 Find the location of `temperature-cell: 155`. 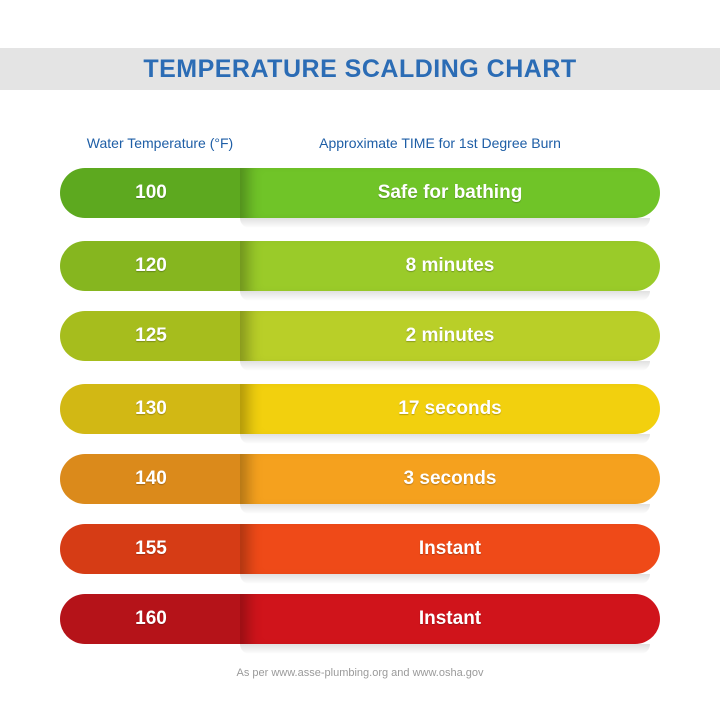

temperature-cell: 155 is located at coordinates (151, 549).